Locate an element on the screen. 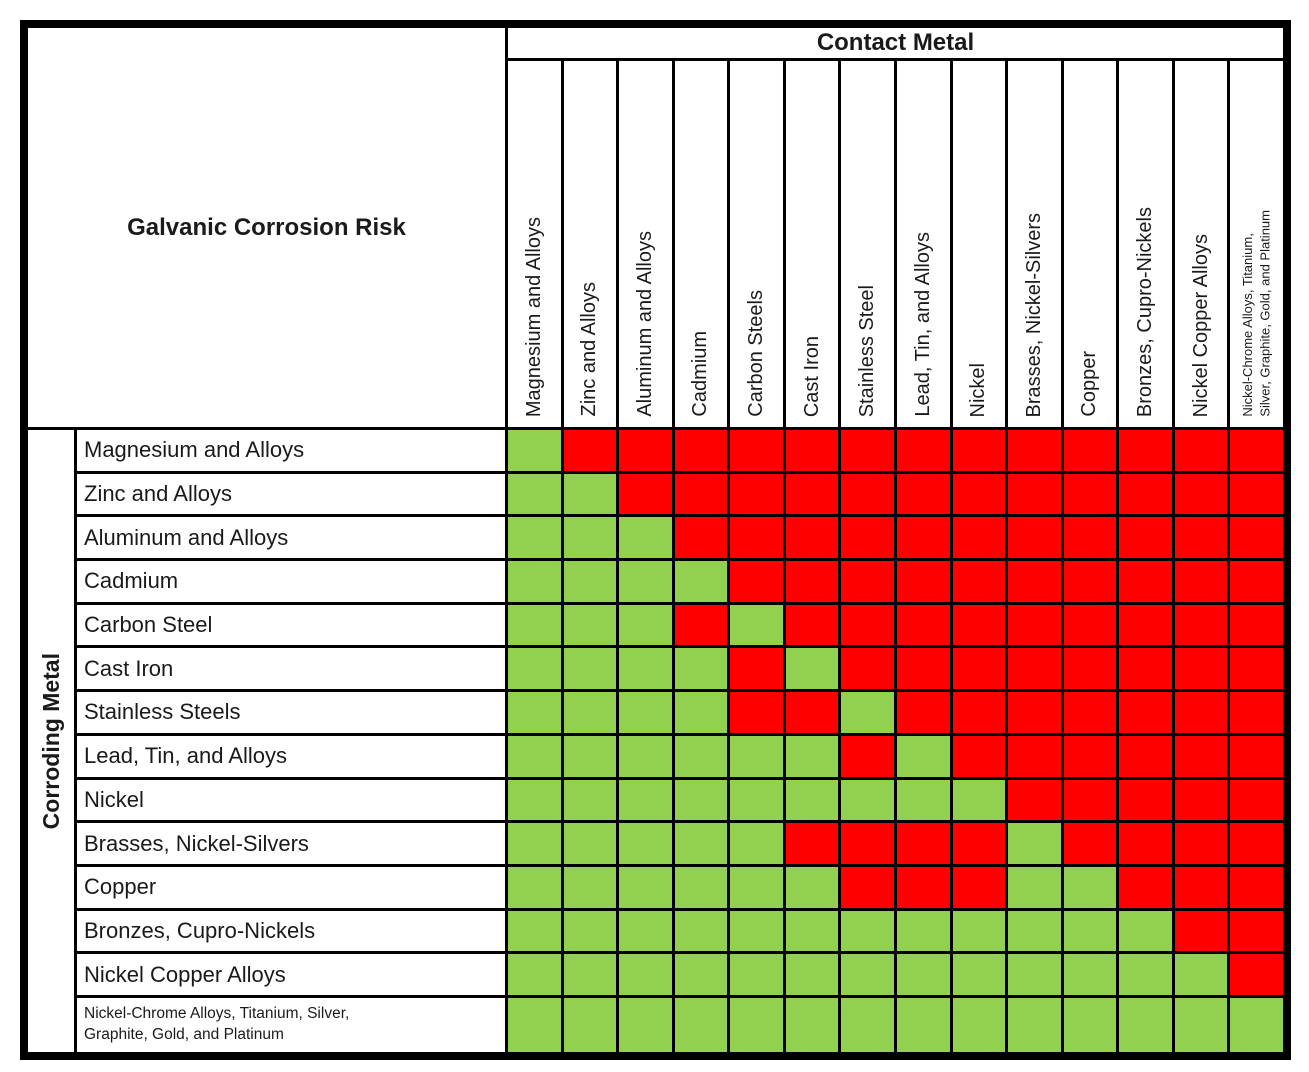 This screenshot has width=1309, height=1072. row-label-text: Cadmium is located at coordinates (131, 581).